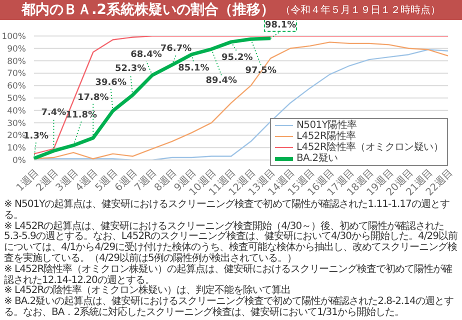 Image resolution: width=462 pixels, height=320 pixels. I want to click on data-label: 89.4%, so click(222, 81).